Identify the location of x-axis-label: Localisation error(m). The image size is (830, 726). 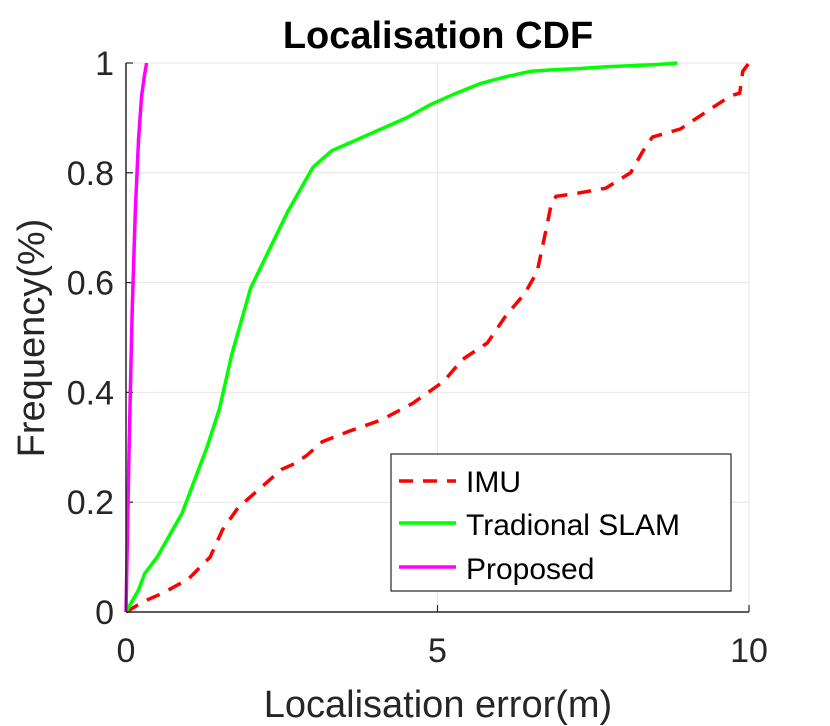
(438, 705).